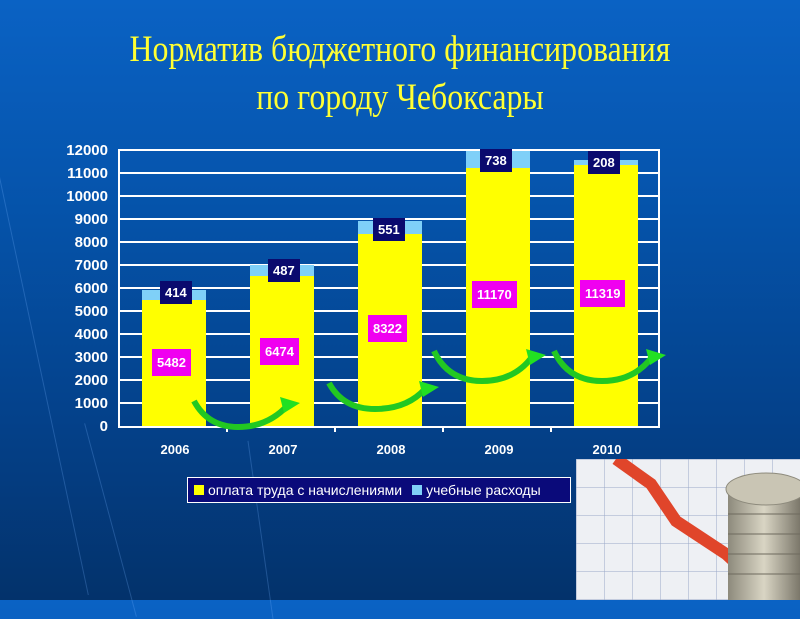 The height and width of the screenshot is (619, 800). What do you see at coordinates (119, 288) in the screenshot?
I see `y-axis` at bounding box center [119, 288].